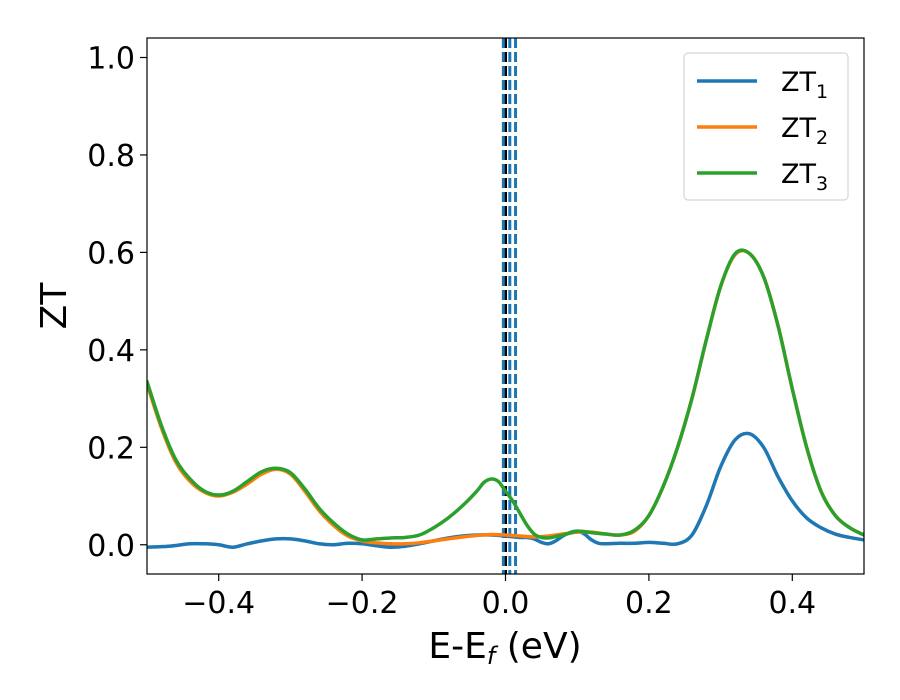 This screenshot has width=900, height=700. I want to click on y-axis-label: ZT, so click(54, 306).